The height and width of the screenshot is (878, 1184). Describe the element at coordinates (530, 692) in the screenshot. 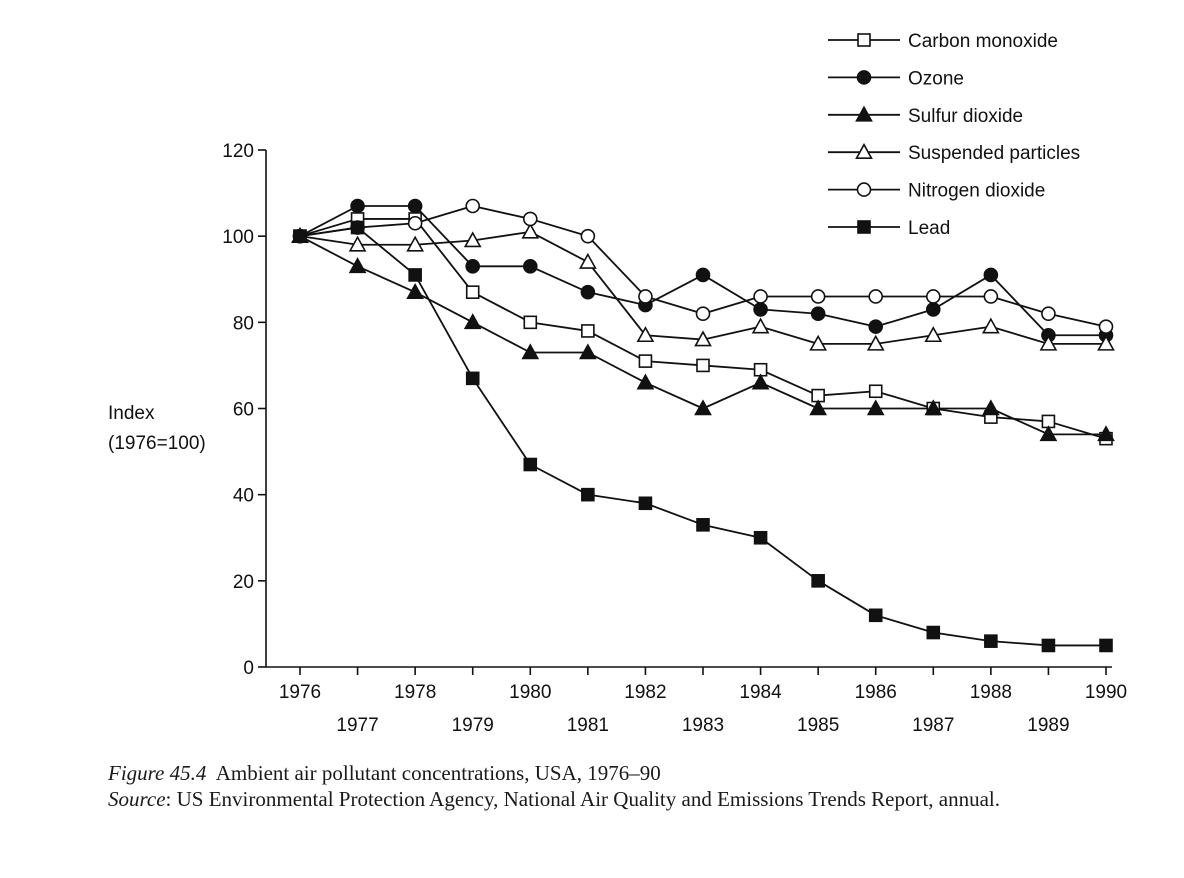

I see `x-tick-label: 1980` at that location.